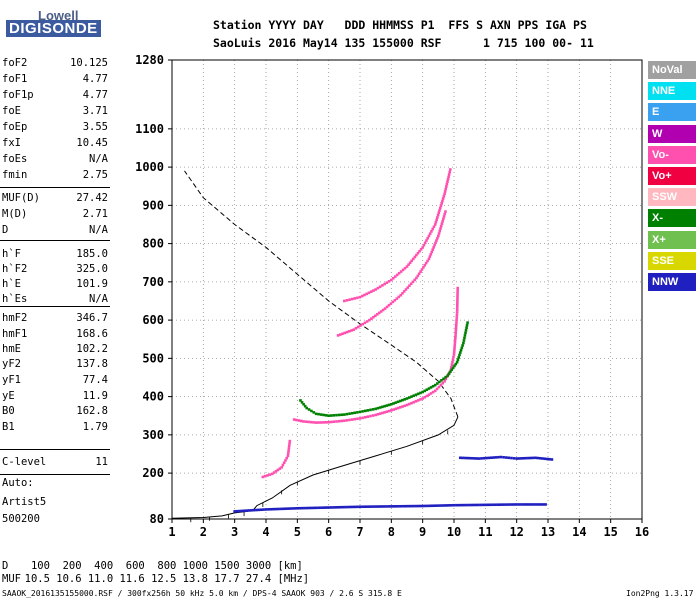  I want to click on param-name: C-level, so click(24, 462).